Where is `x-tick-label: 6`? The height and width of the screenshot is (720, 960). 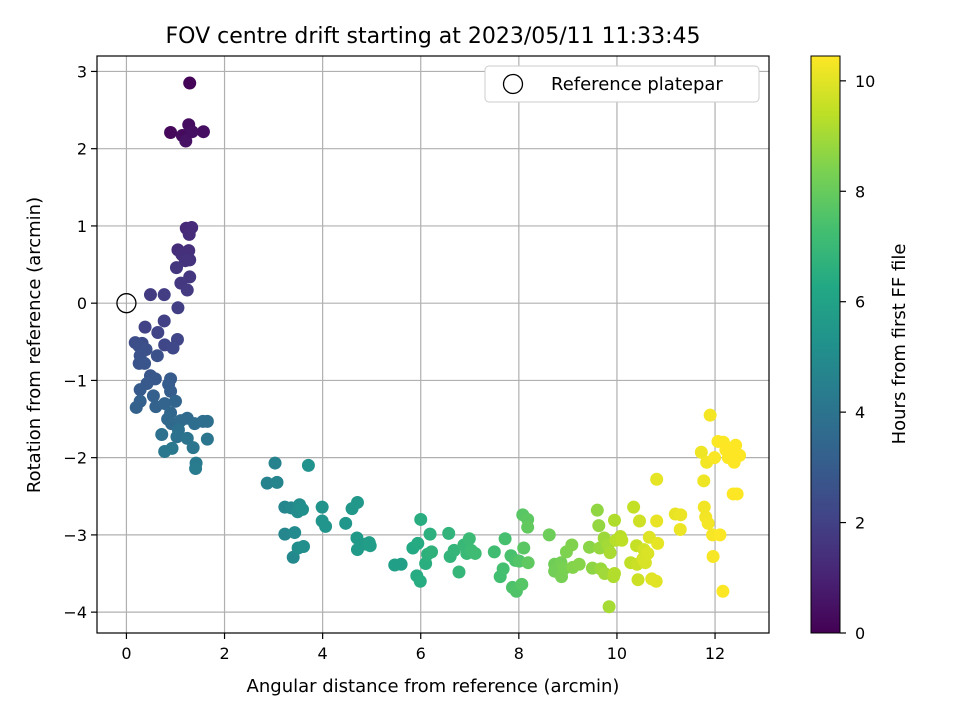
x-tick-label: 6 is located at coordinates (421, 653).